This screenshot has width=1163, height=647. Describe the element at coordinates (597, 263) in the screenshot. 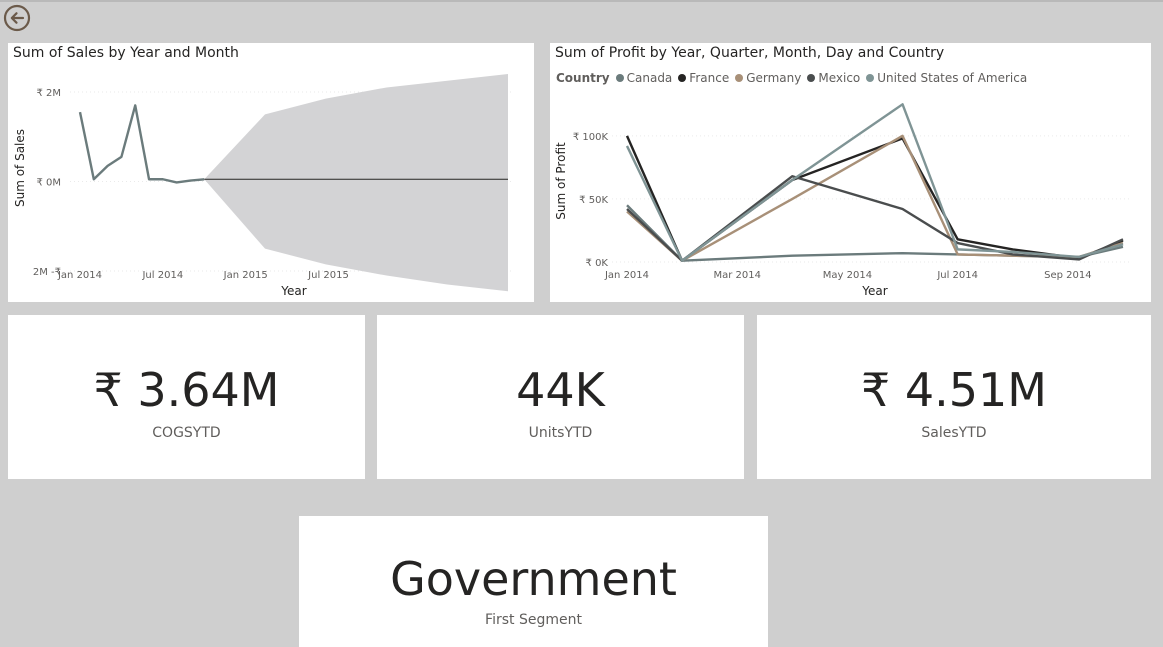

I see `y-tick-label: ₹ 0K` at that location.